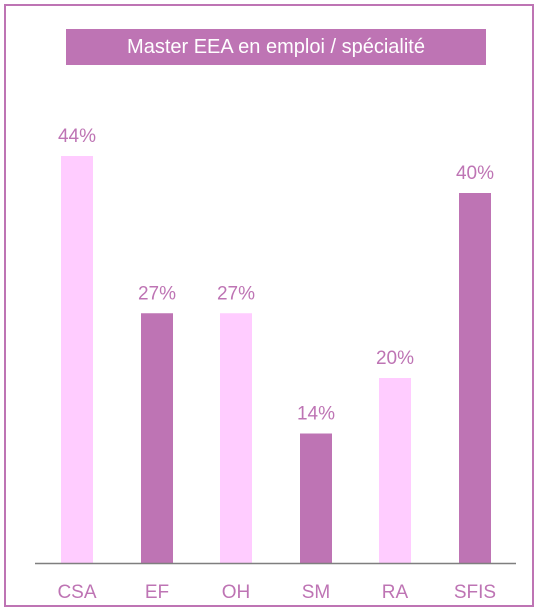  Describe the element at coordinates (395, 592) in the screenshot. I see `category-label-ra: RA` at that location.